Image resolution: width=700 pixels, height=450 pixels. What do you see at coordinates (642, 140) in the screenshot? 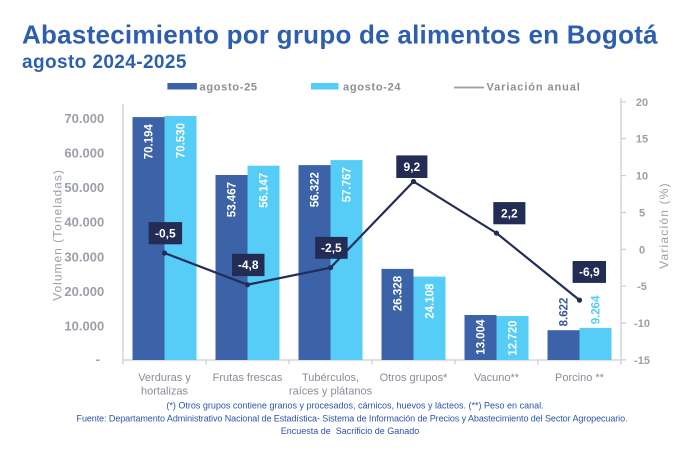
I see `svg-text: 15` at bounding box center [642, 140].